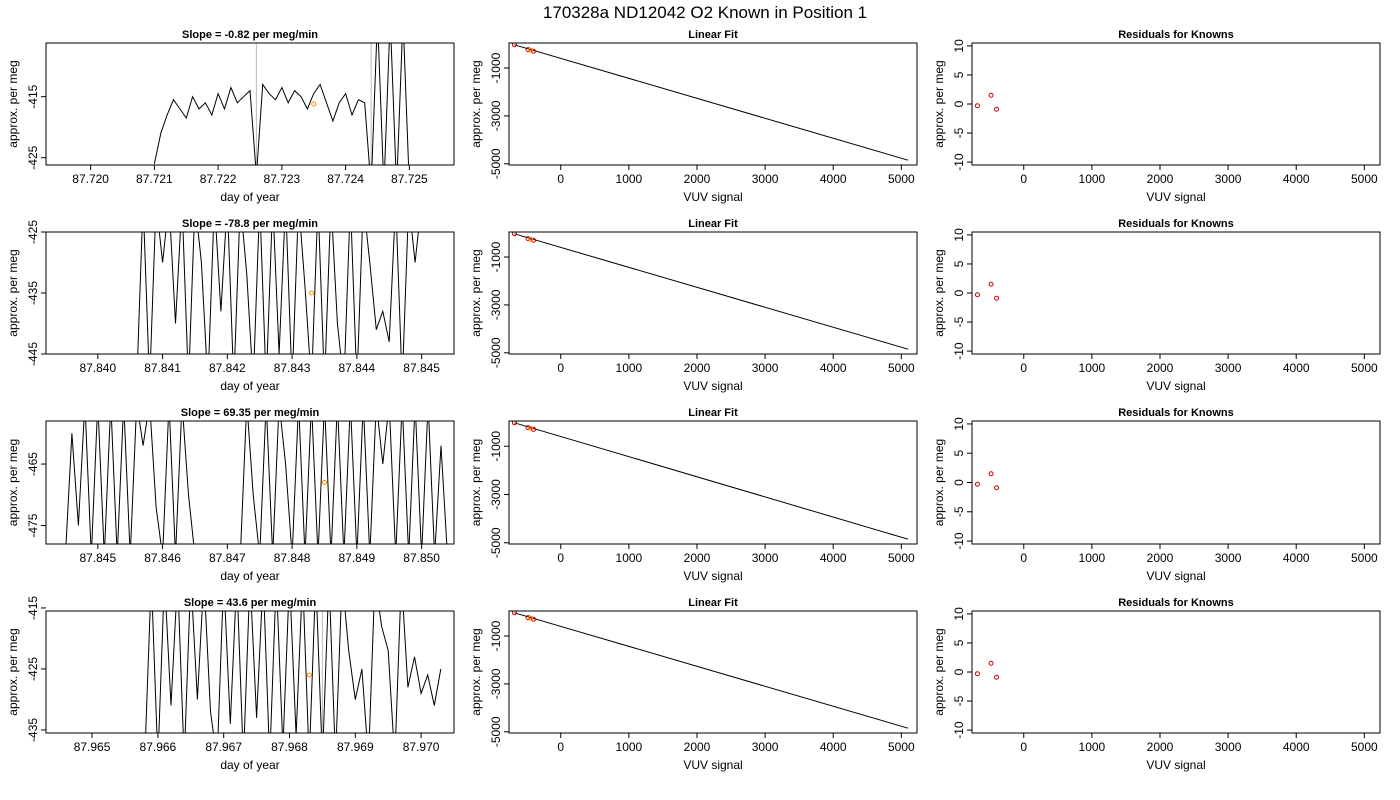 This screenshot has height=800, width=1400. What do you see at coordinates (36, 495) in the screenshot?
I see `y-axis: -465 -475` at bounding box center [36, 495].